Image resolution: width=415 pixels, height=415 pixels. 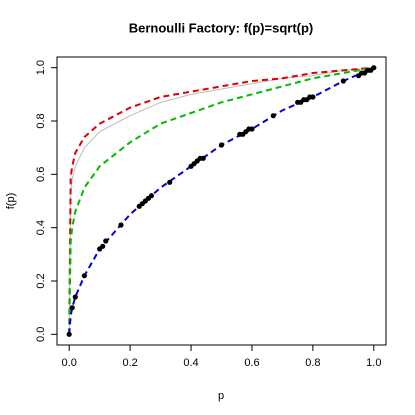 I want to click on y-tick-label: 1.0, so click(x=41, y=67).